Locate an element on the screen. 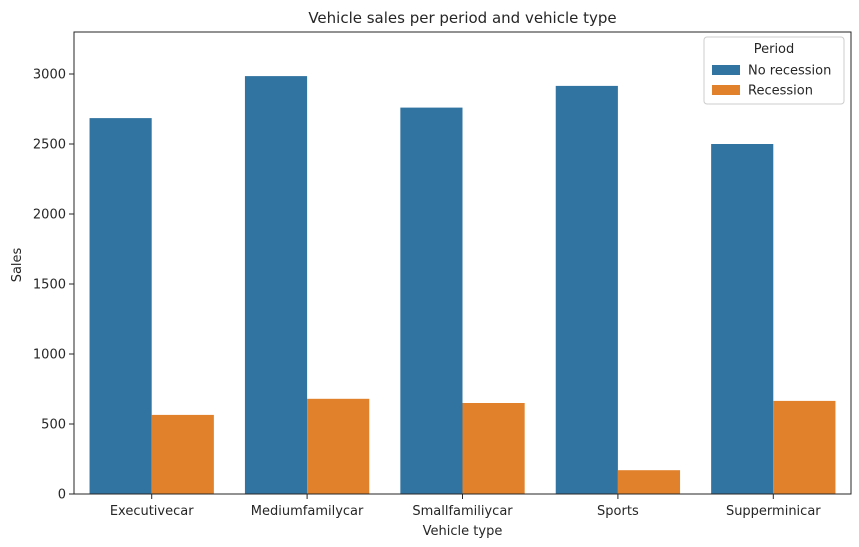  legend-entry-label: Recession is located at coordinates (780, 91).